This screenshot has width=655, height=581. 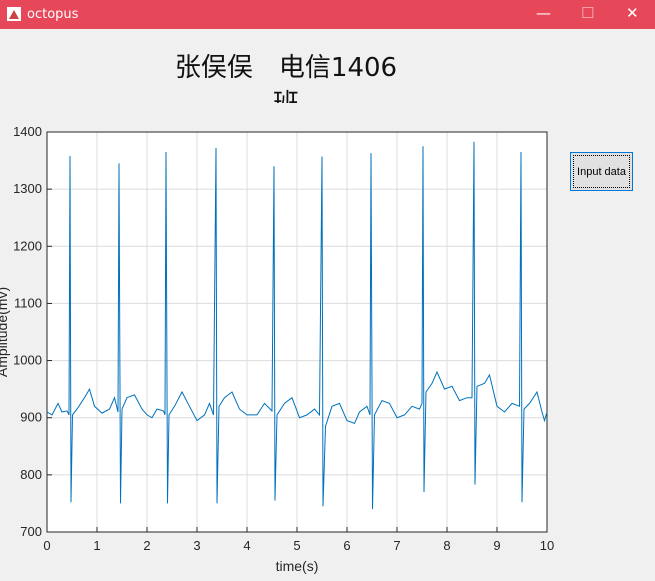 What do you see at coordinates (27, 245) in the screenshot?
I see `y-tick-label: 1200` at bounding box center [27, 245].